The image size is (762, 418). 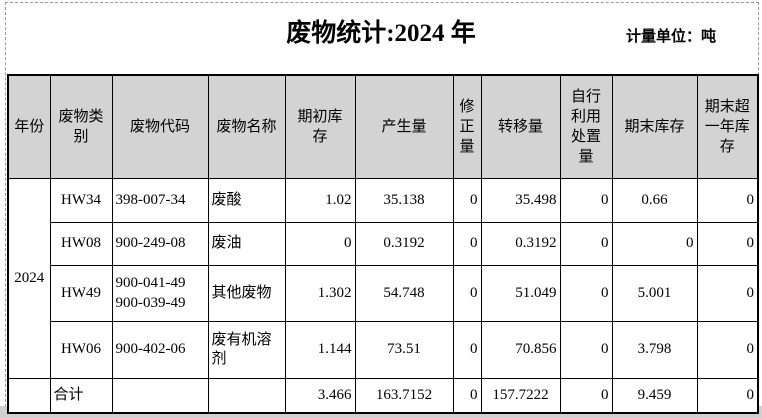 I want to click on cell-opening-stock-total: 3.466, so click(x=320, y=396).